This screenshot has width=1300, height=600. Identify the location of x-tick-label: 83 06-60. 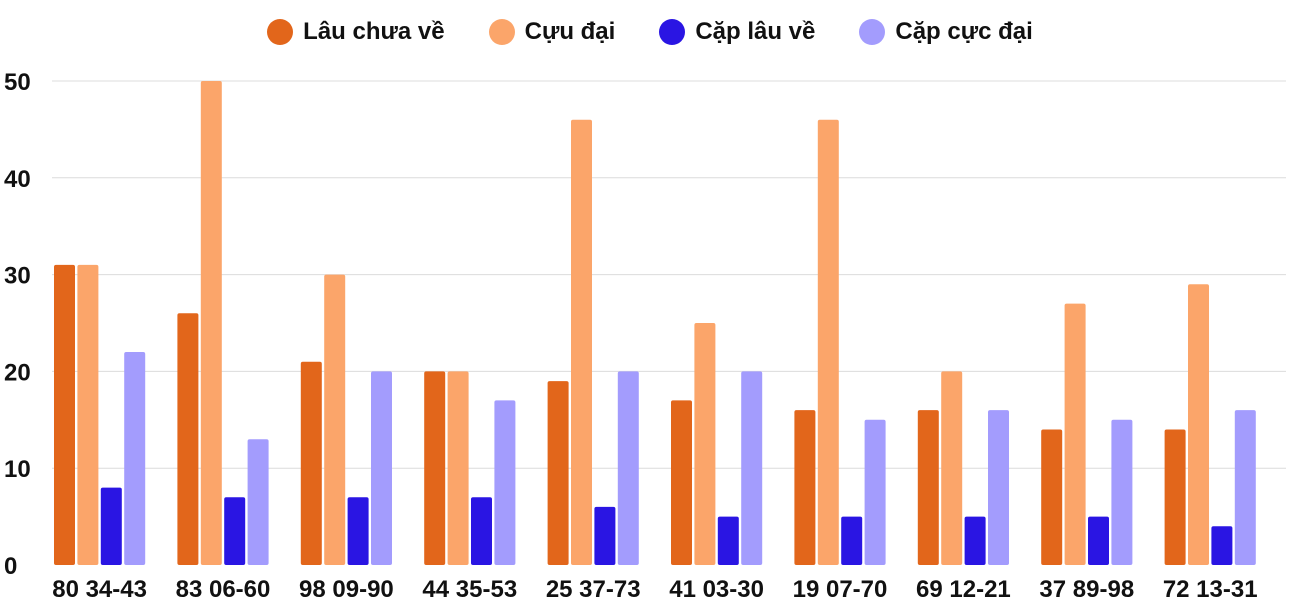
(223, 588).